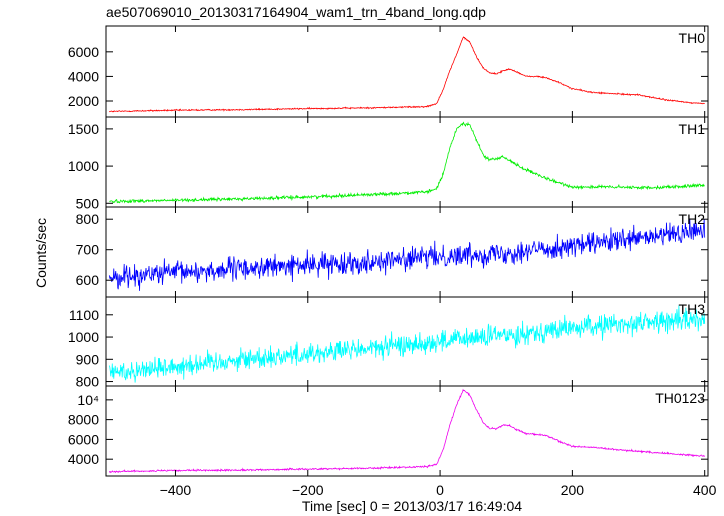 The height and width of the screenshot is (516, 724). What do you see at coordinates (692, 38) in the screenshot?
I see `panel-label-th0: TH0` at bounding box center [692, 38].